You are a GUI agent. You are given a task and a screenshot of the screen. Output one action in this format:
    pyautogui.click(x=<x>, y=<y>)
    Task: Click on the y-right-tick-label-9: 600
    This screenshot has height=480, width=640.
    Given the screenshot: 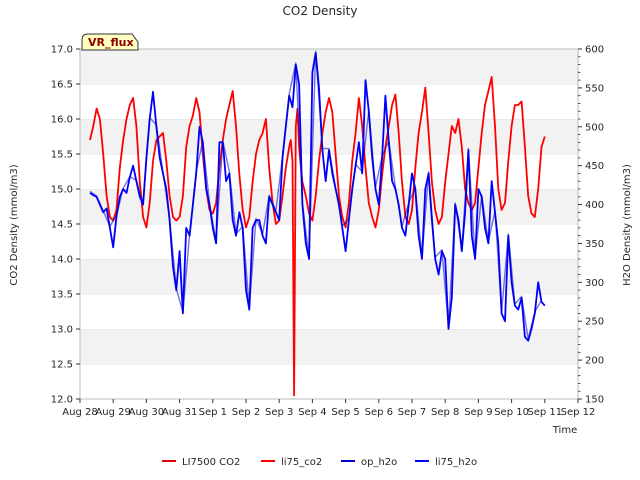 What is the action you would take?
    pyautogui.click(x=594, y=50)
    